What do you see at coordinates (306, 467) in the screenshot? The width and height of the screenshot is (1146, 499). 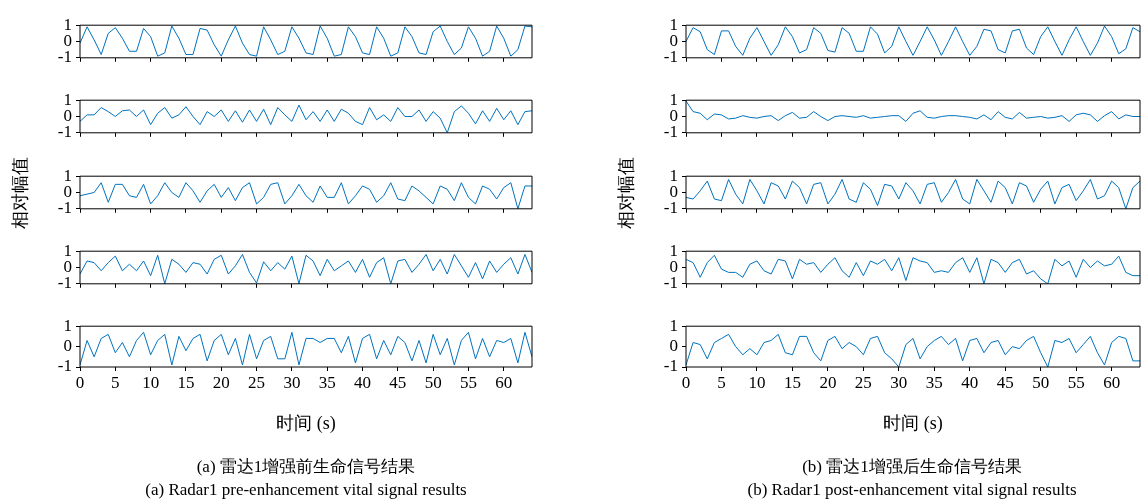 I see `text: (a) 雷达1增强前生命信号结果` at bounding box center [306, 467].